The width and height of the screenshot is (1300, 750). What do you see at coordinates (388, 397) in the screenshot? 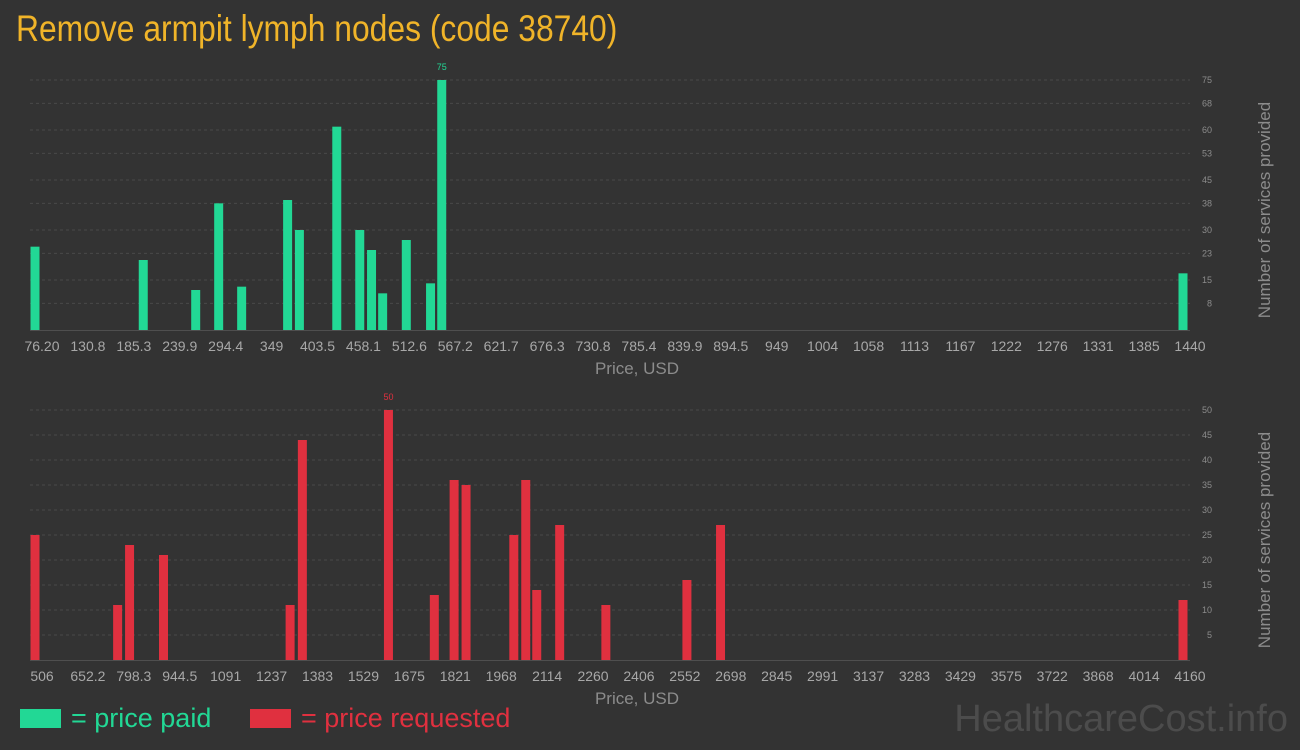
I see `peak-value-label: 50` at bounding box center [388, 397].